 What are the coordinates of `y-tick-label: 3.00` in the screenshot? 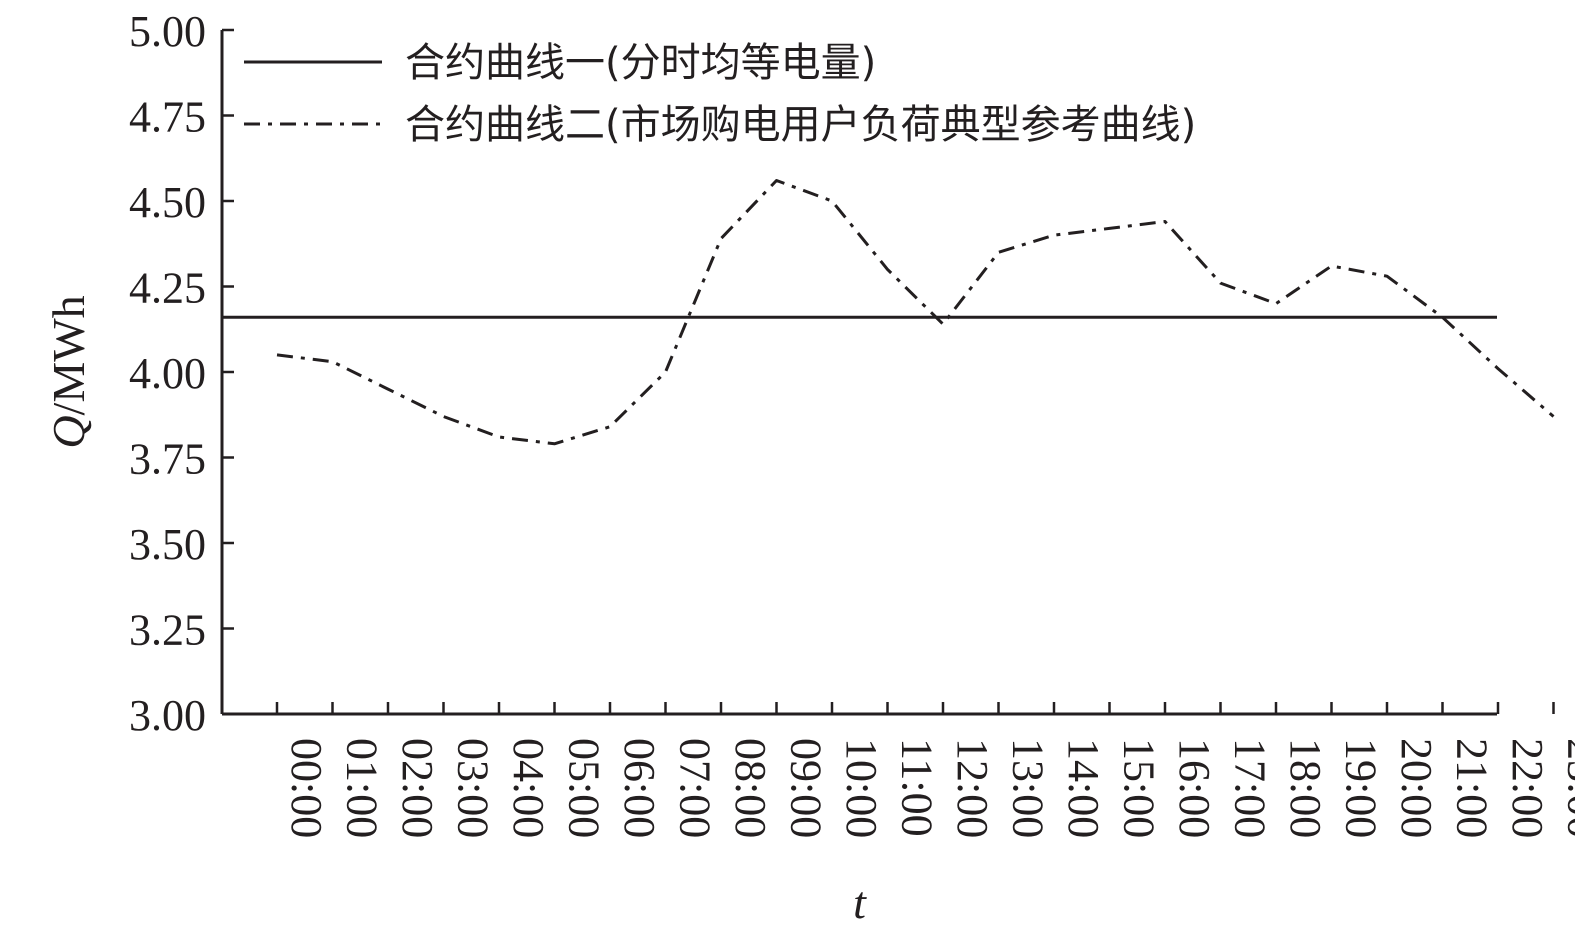 It's located at (167, 715).